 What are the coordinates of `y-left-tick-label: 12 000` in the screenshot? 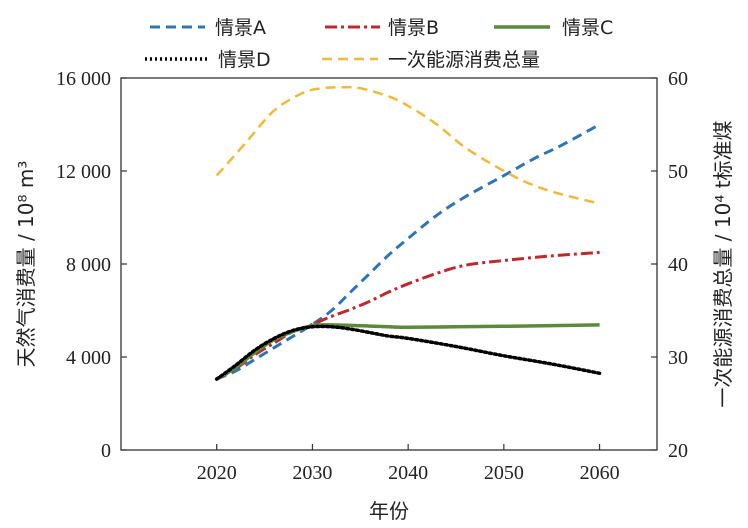 It's located at (83, 172).